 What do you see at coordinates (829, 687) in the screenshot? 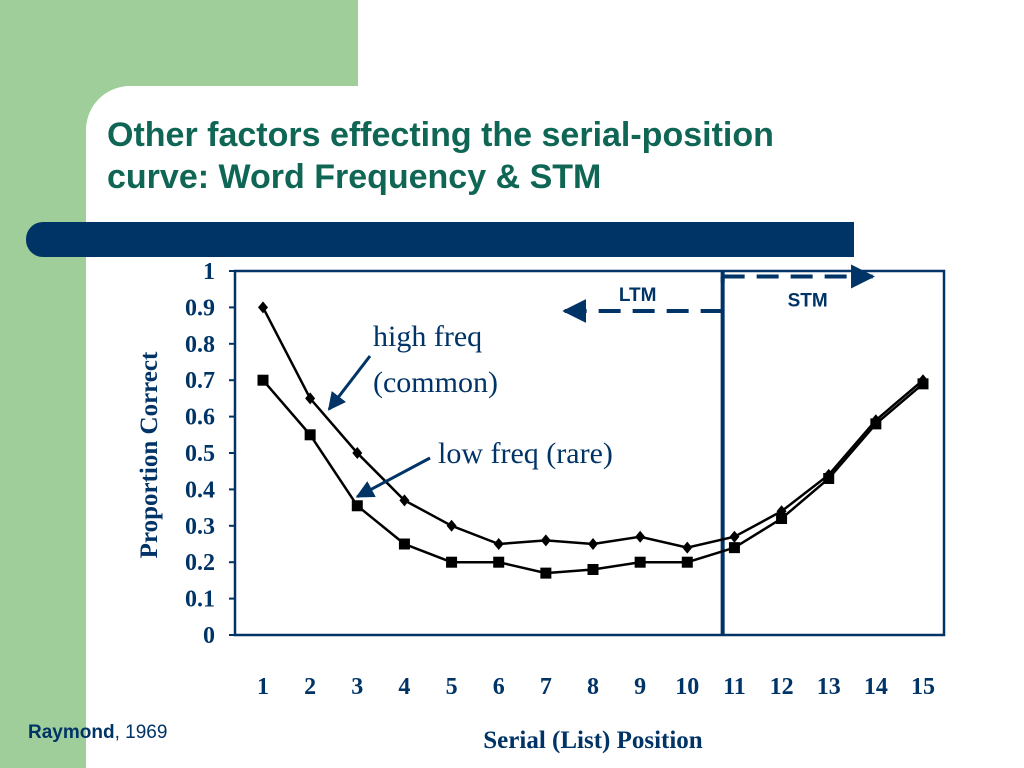
I see `x-tick-label: 13` at bounding box center [829, 687].